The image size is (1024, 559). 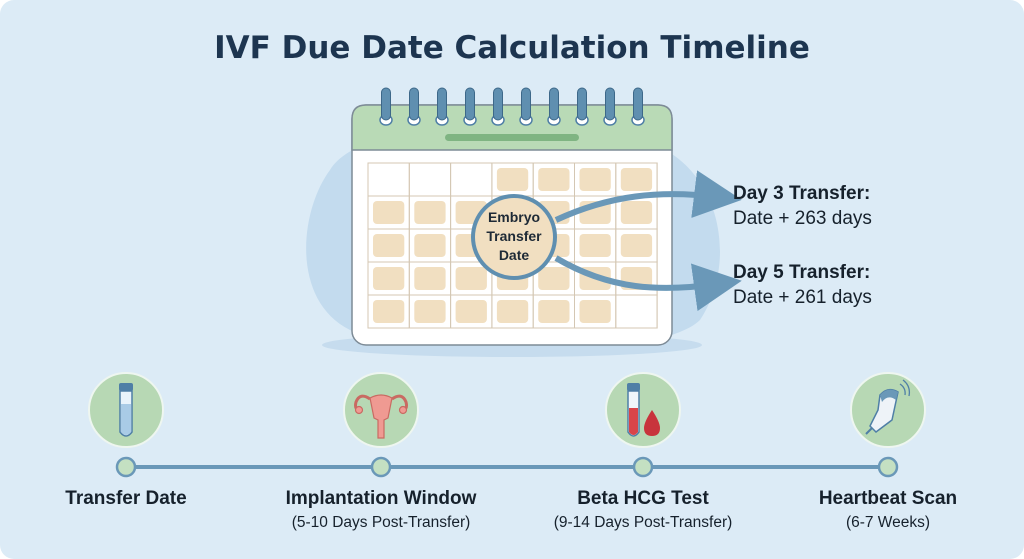 What do you see at coordinates (643, 451) in the screenshot?
I see `milestone-beta-hcg-test: Beta HCG Test (9-14 Days Post-Transfer)` at bounding box center [643, 451].